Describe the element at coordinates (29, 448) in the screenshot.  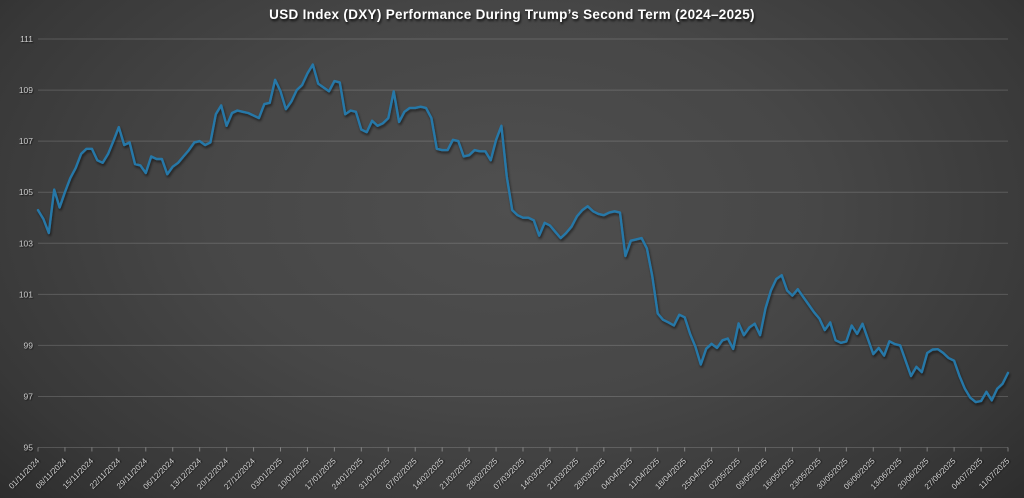
I see `y-axis-tick-label: 95` at that location.